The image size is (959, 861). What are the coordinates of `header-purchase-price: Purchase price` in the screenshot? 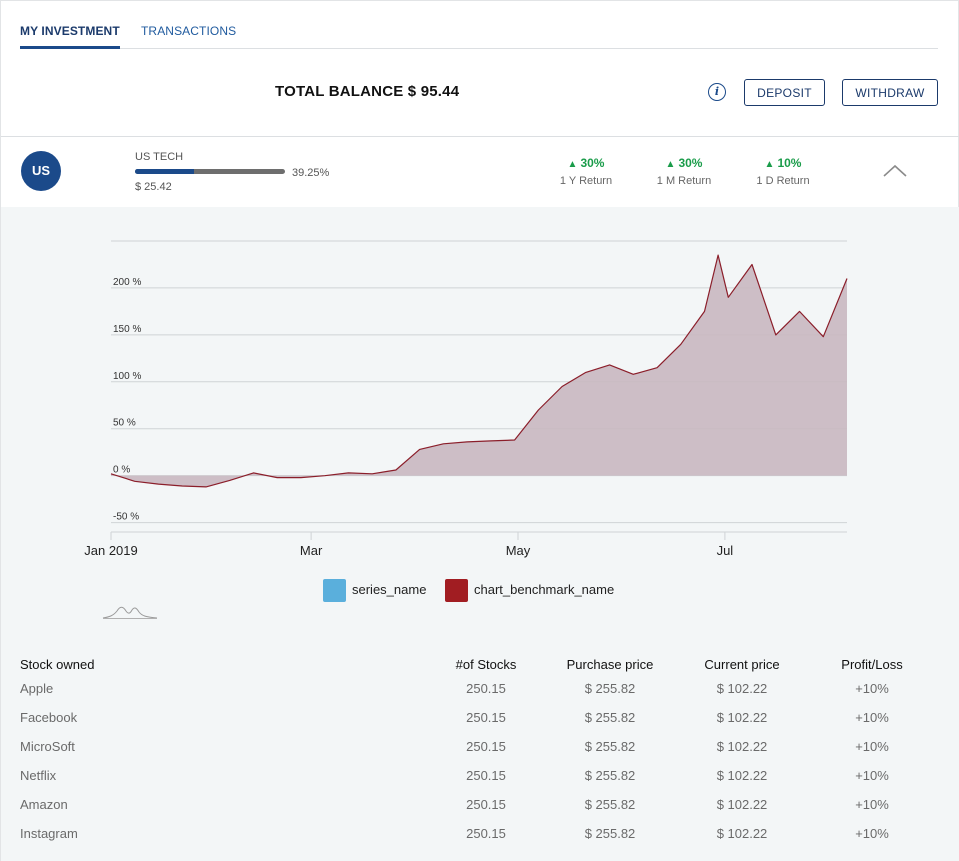 It's located at (610, 664).